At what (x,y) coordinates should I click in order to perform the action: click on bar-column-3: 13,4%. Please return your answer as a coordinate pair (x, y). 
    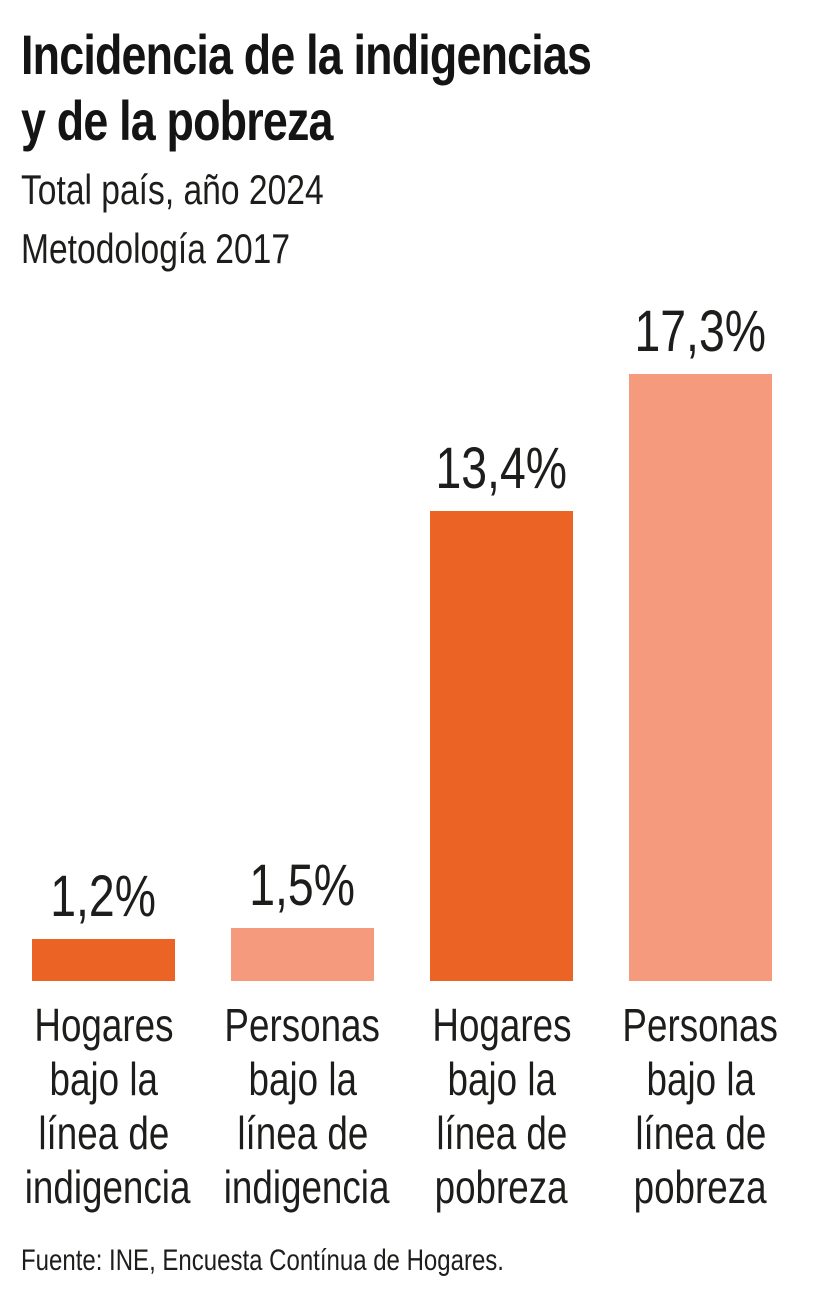
    Looking at the image, I should click on (501, 640).